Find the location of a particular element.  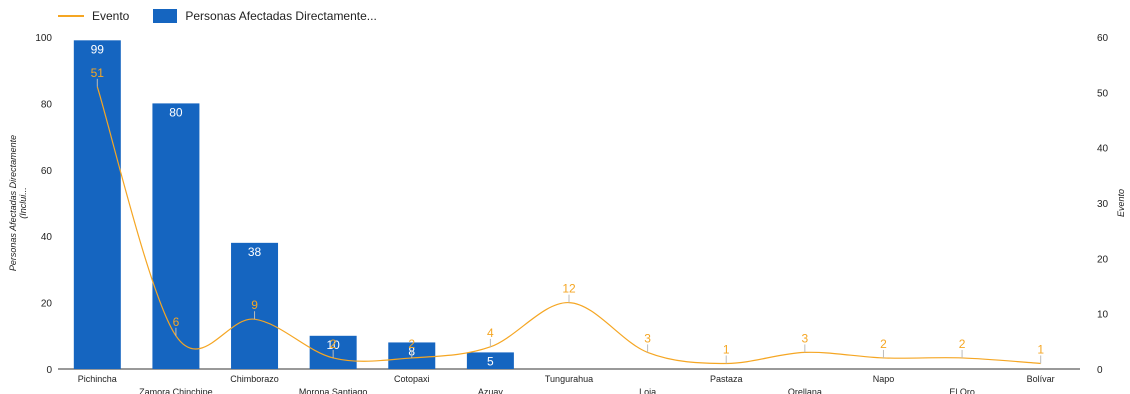

y-axis-title-line: Personas Afectadas Directamente is located at coordinates (13, 203).